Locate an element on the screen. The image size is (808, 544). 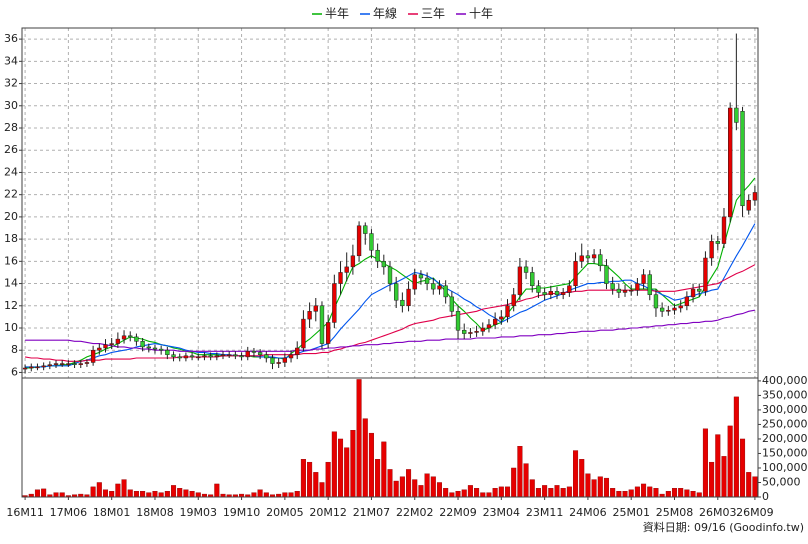
volume-tick-label: 350,000 is located at coordinates (785, 394).